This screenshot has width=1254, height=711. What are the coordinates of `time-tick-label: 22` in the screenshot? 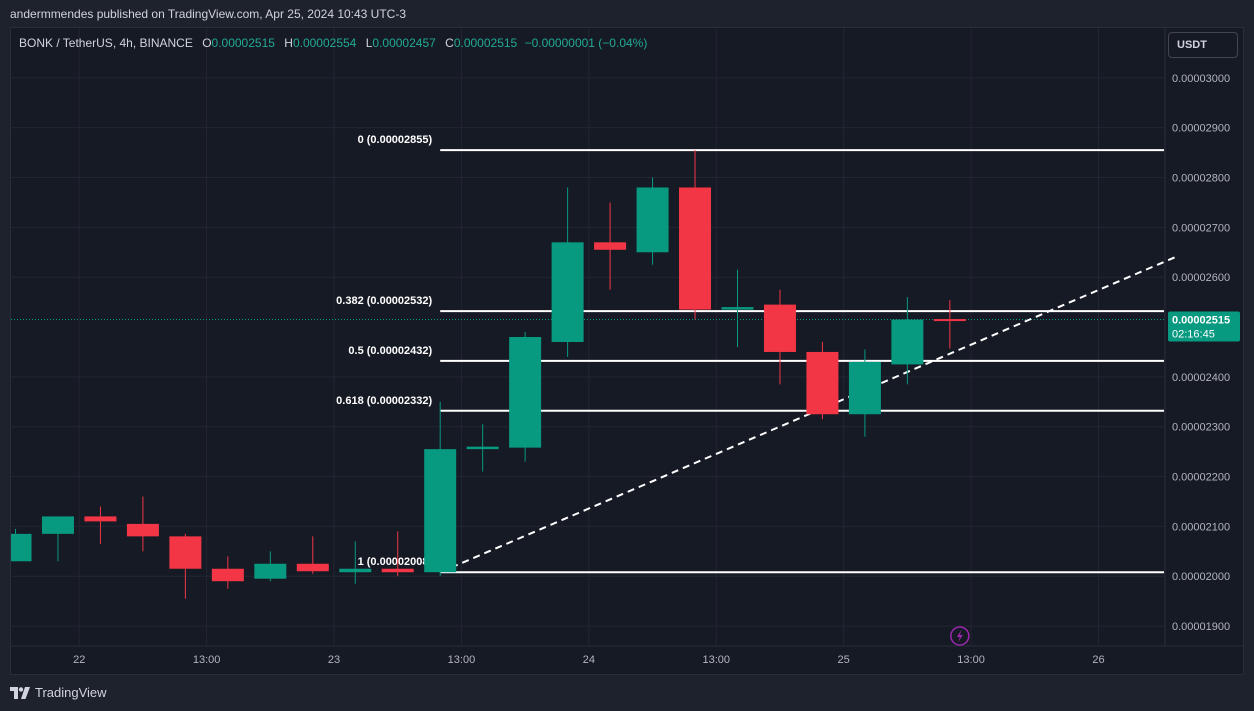 It's located at (79, 660).